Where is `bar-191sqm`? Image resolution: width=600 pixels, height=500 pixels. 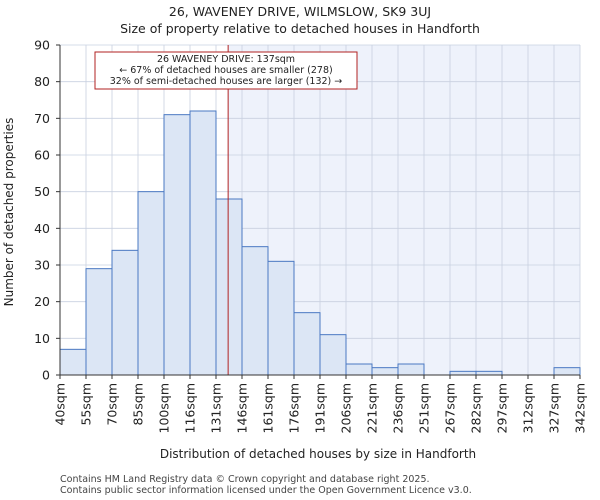 bar-191sqm is located at coordinates (333, 355).